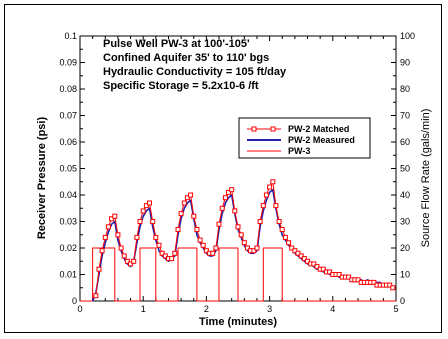  What do you see at coordinates (68, 169) in the screenshot?
I see `y-left-tick-label: 0.05` at bounding box center [68, 169].